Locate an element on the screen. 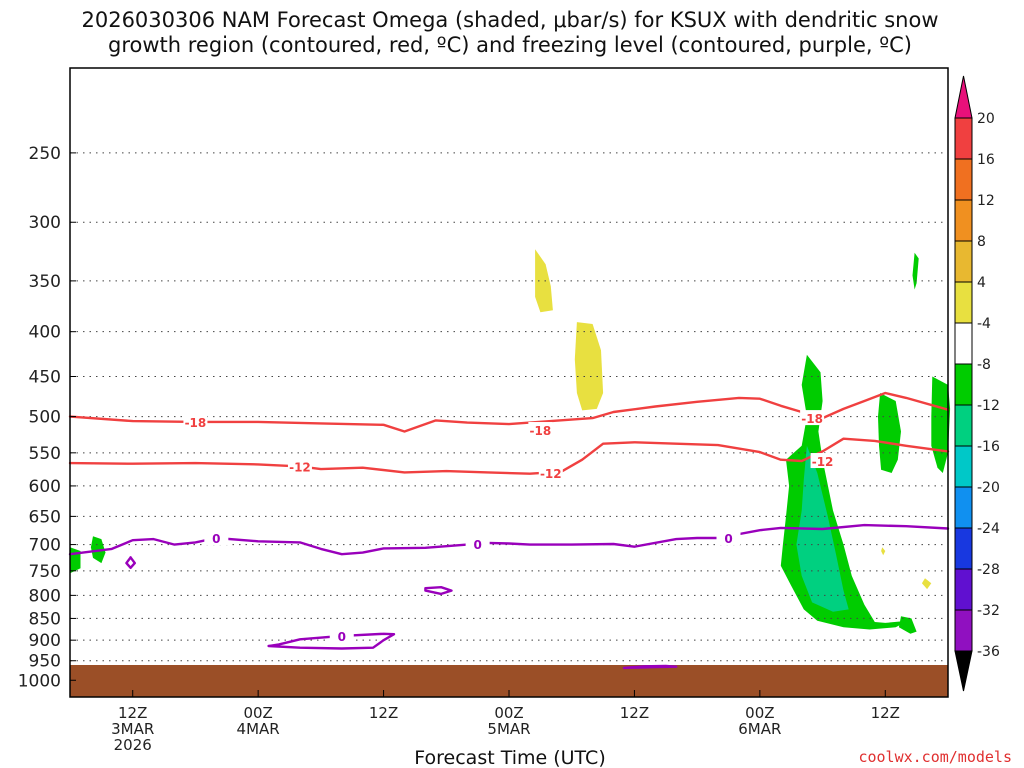 This screenshot has width=1024, height=768. x-tick-label-4-0: 12Z is located at coordinates (634, 713).